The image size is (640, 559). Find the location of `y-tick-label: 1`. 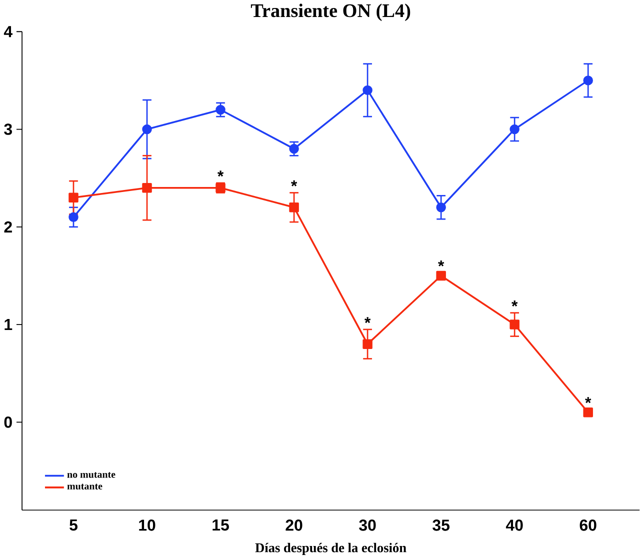

y-tick-label: 1 is located at coordinates (8, 324).